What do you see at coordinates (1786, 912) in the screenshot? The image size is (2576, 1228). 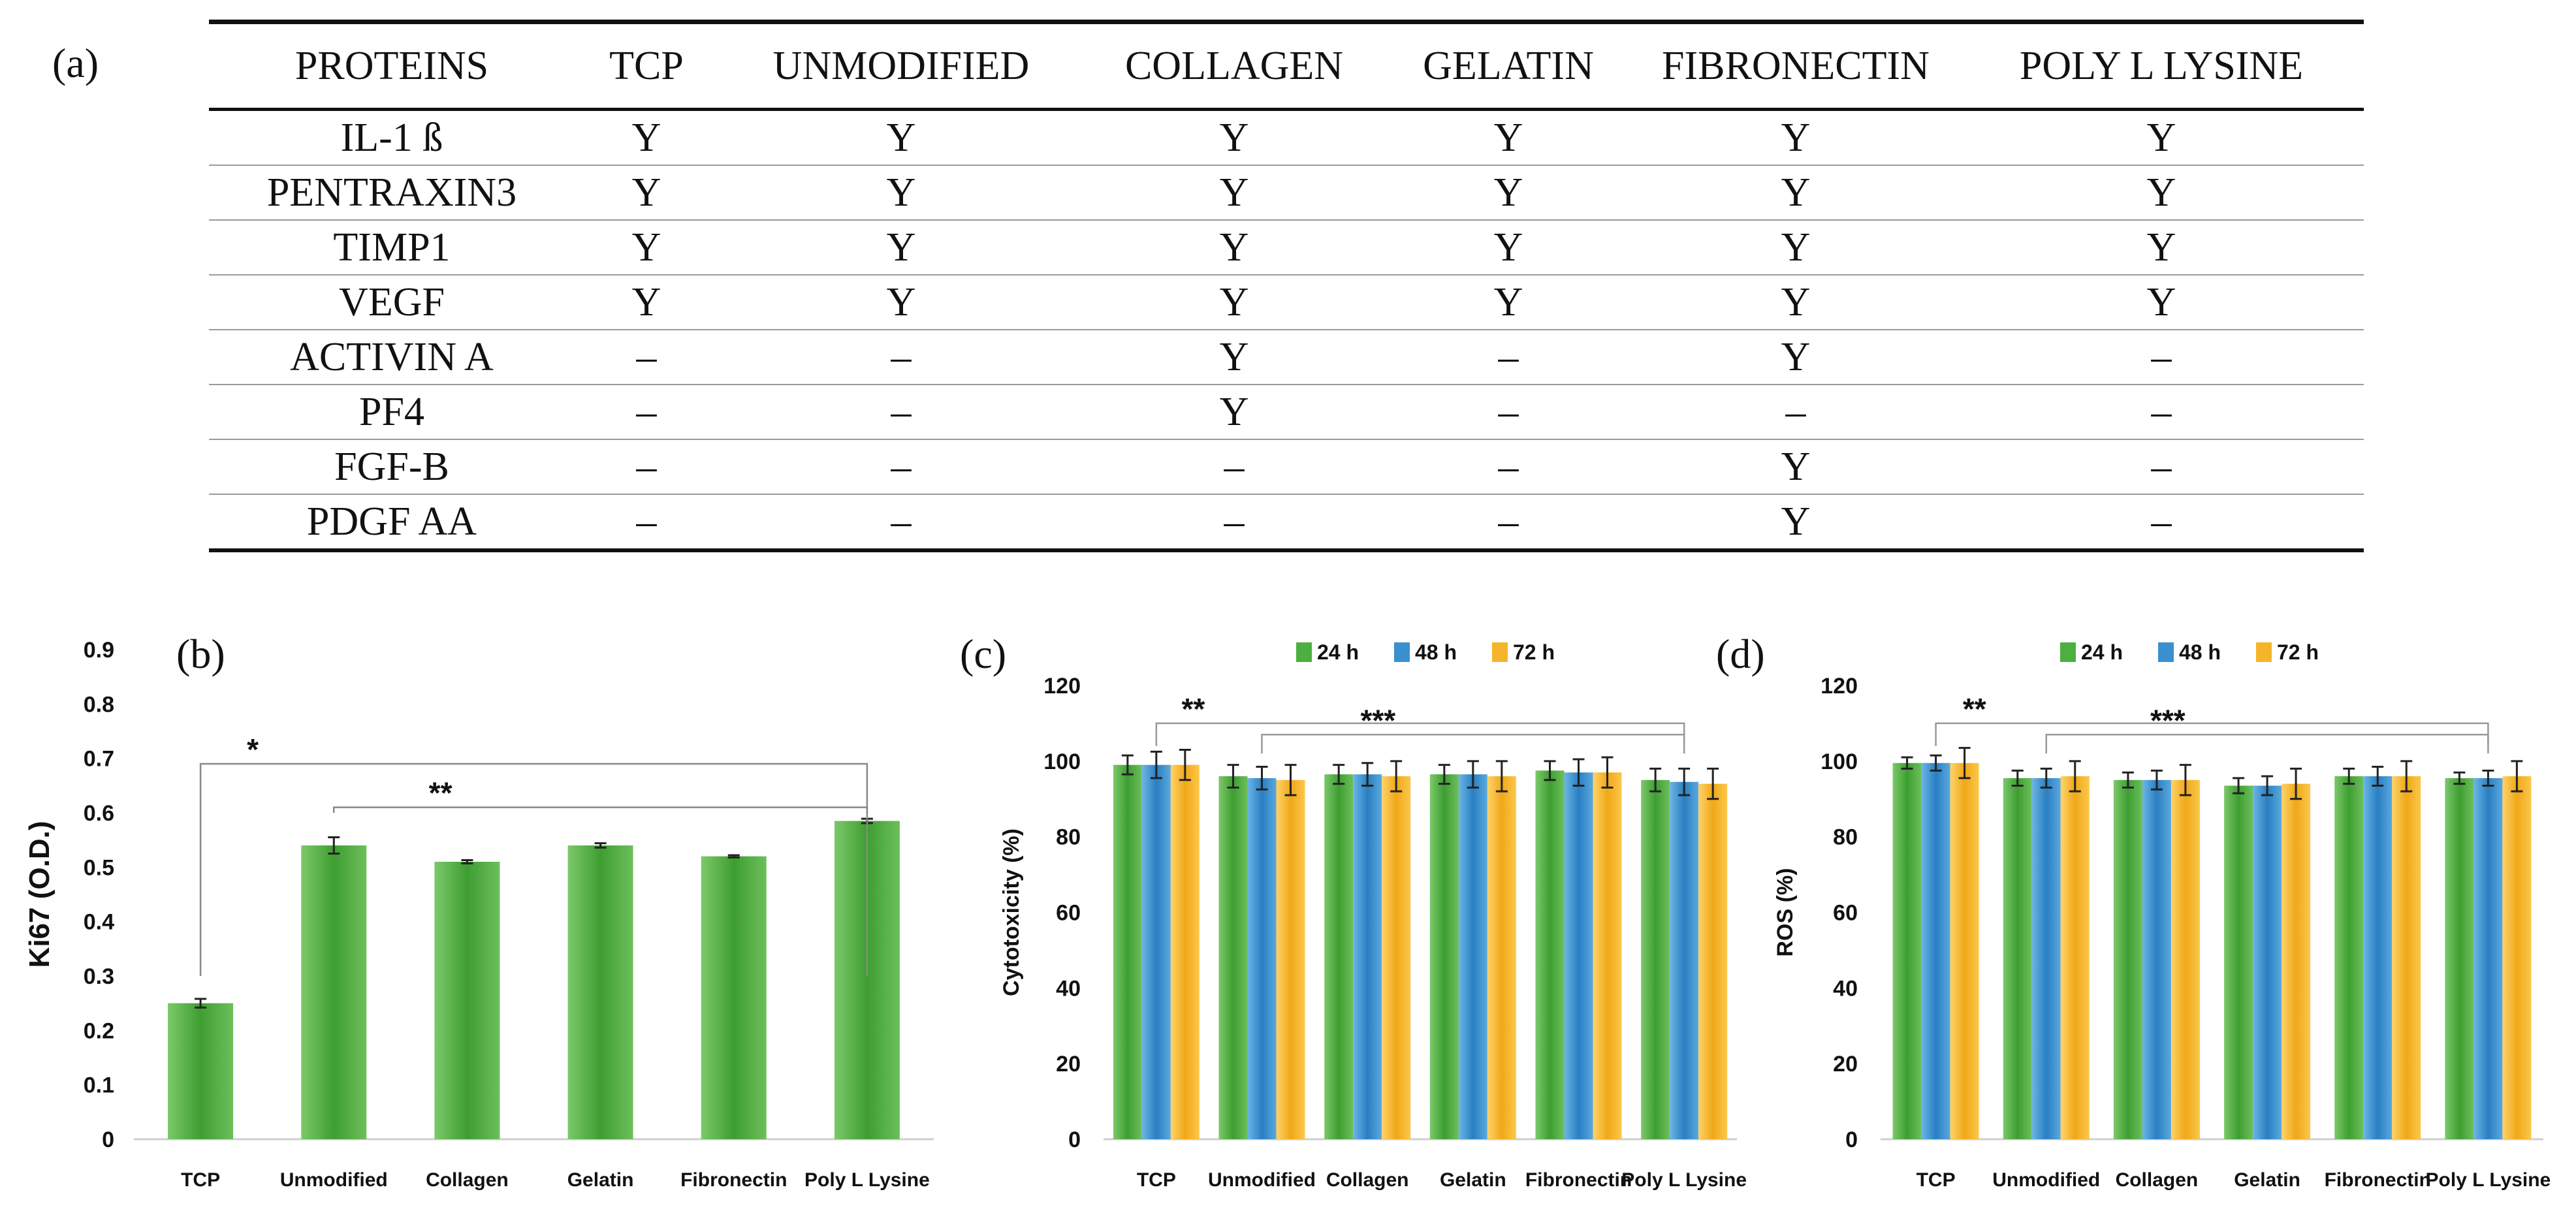 I see `y-axis-label: ROS (%)` at bounding box center [1786, 912].